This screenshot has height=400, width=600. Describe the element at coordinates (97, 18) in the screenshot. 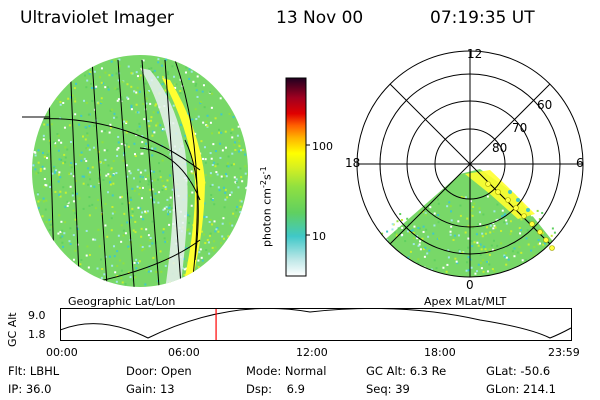

I see `instrument-title: Ultraviolet Imager` at that location.